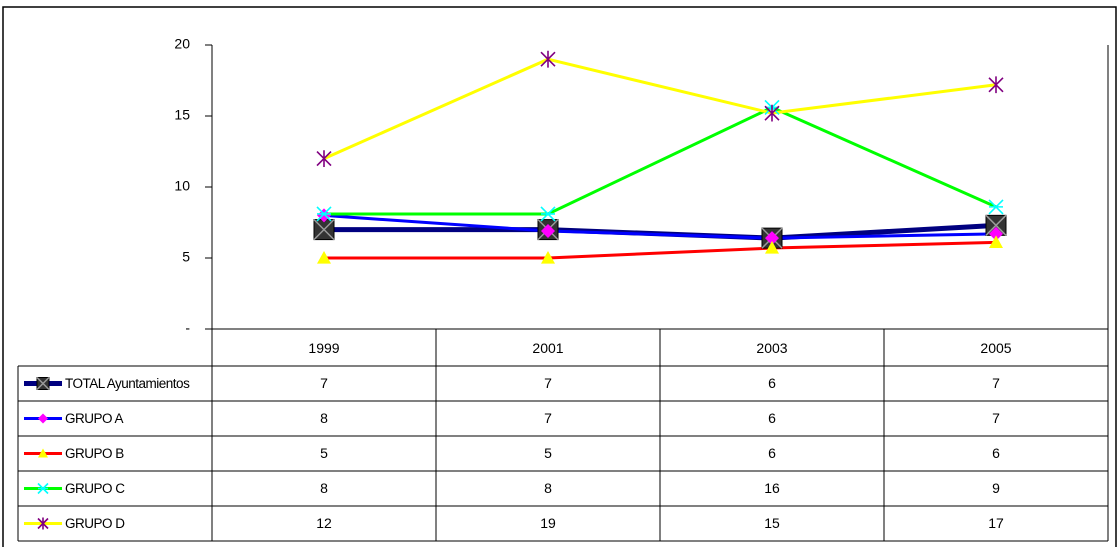 The image size is (1119, 547). Describe the element at coordinates (186, 257) in the screenshot. I see `y-tick-label: 5` at that location.